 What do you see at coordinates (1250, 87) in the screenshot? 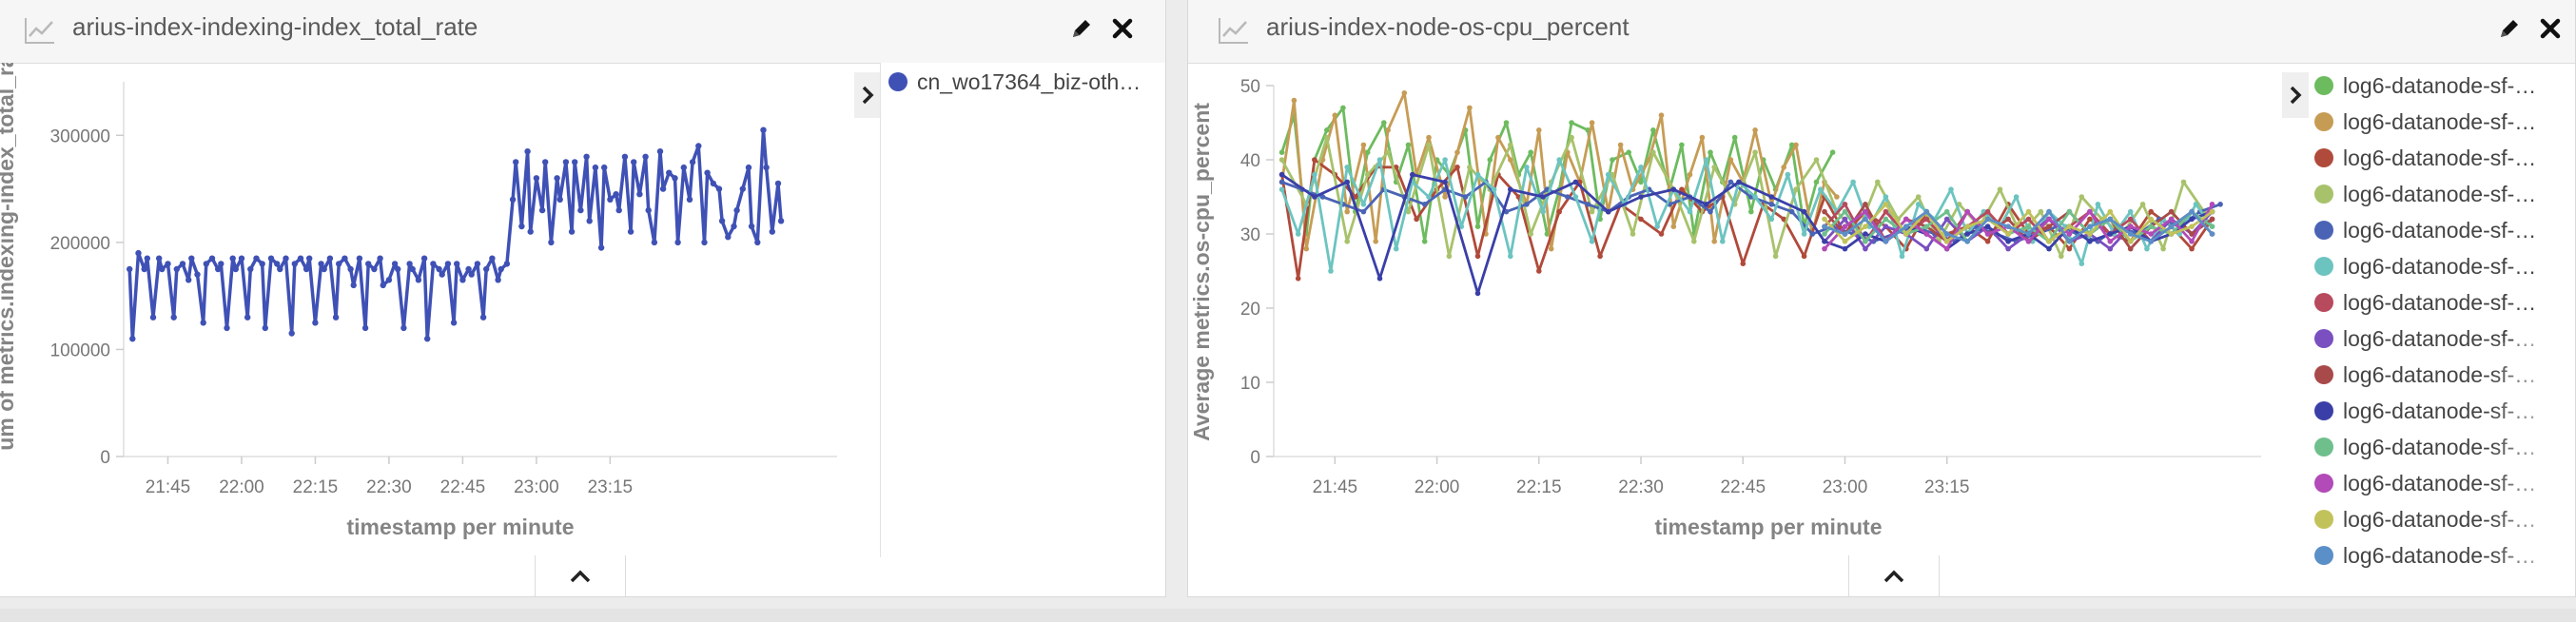
I see `y-tick-label: 50` at bounding box center [1250, 87].